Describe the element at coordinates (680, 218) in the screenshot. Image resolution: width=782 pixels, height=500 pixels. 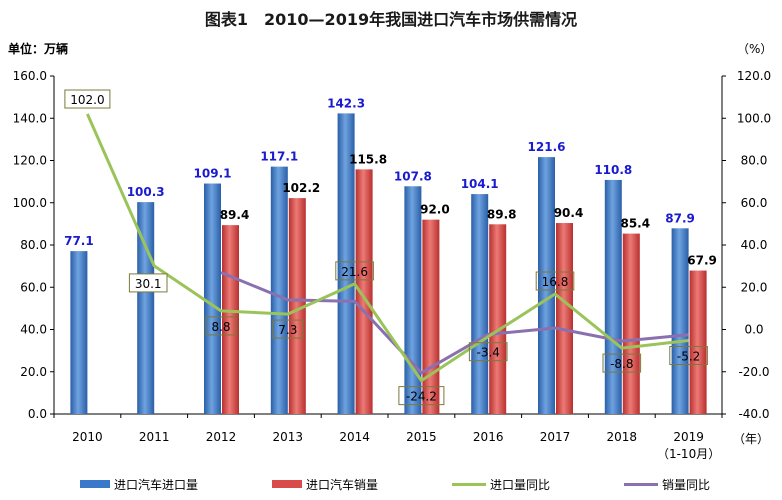
I see `import-volume-label: 87.9` at that location.